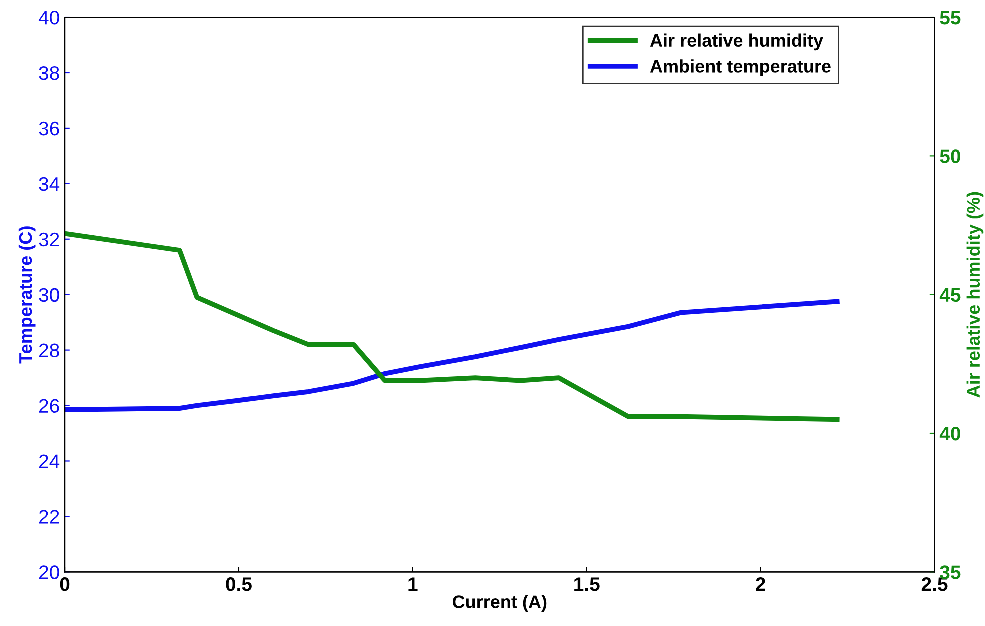 This screenshot has height=626, width=985. Describe the element at coordinates (975, 295) in the screenshot. I see `y2-axis-title: Air relative humidity (%)` at that location.